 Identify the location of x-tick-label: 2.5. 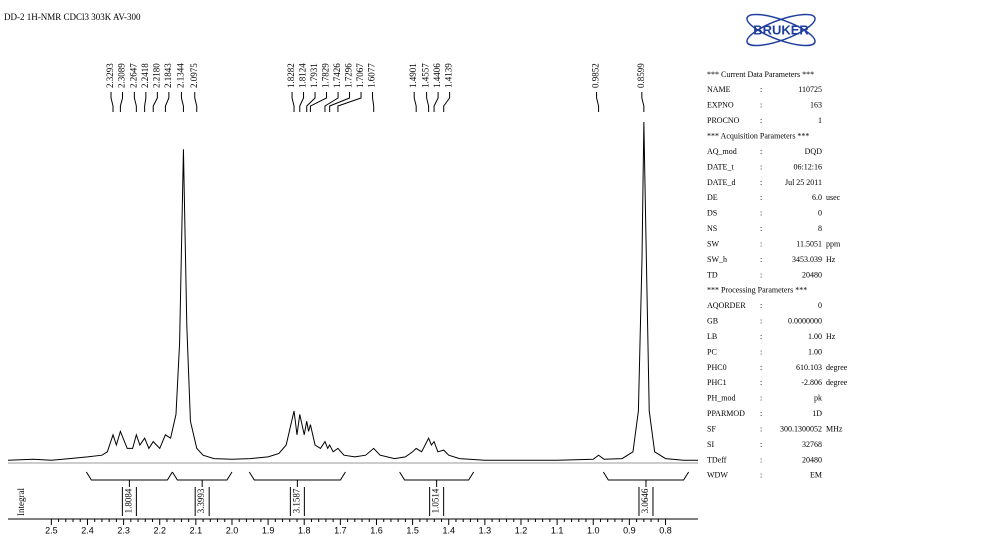
(51, 530).